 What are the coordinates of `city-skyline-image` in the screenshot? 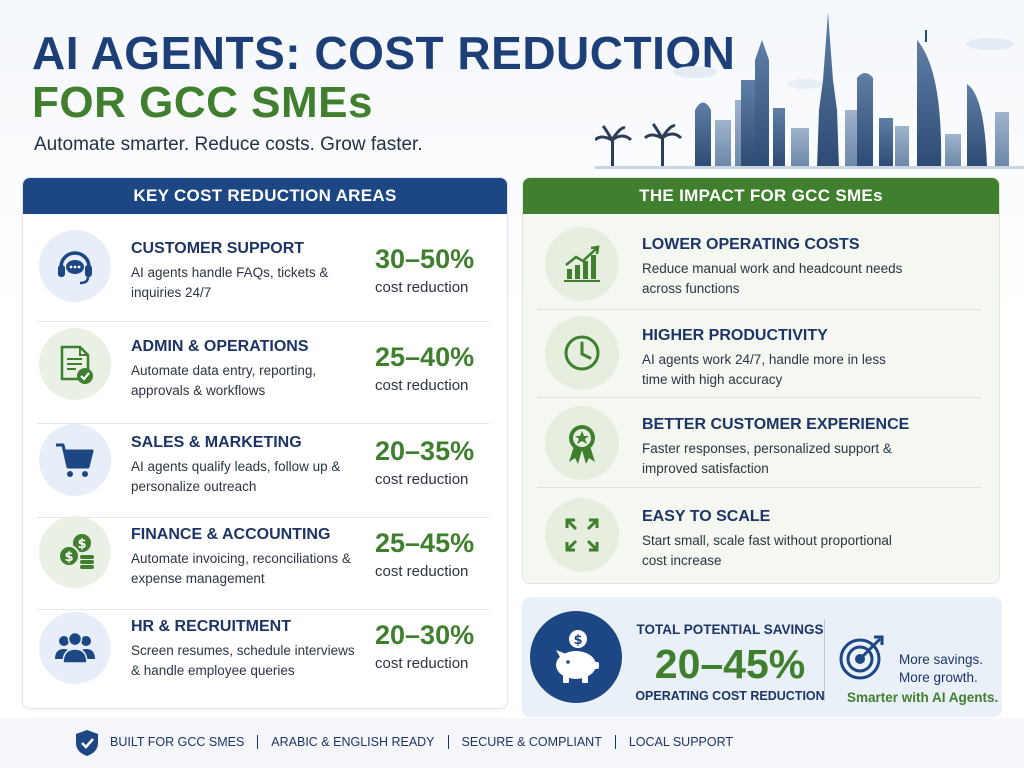 It's located at (809, 90).